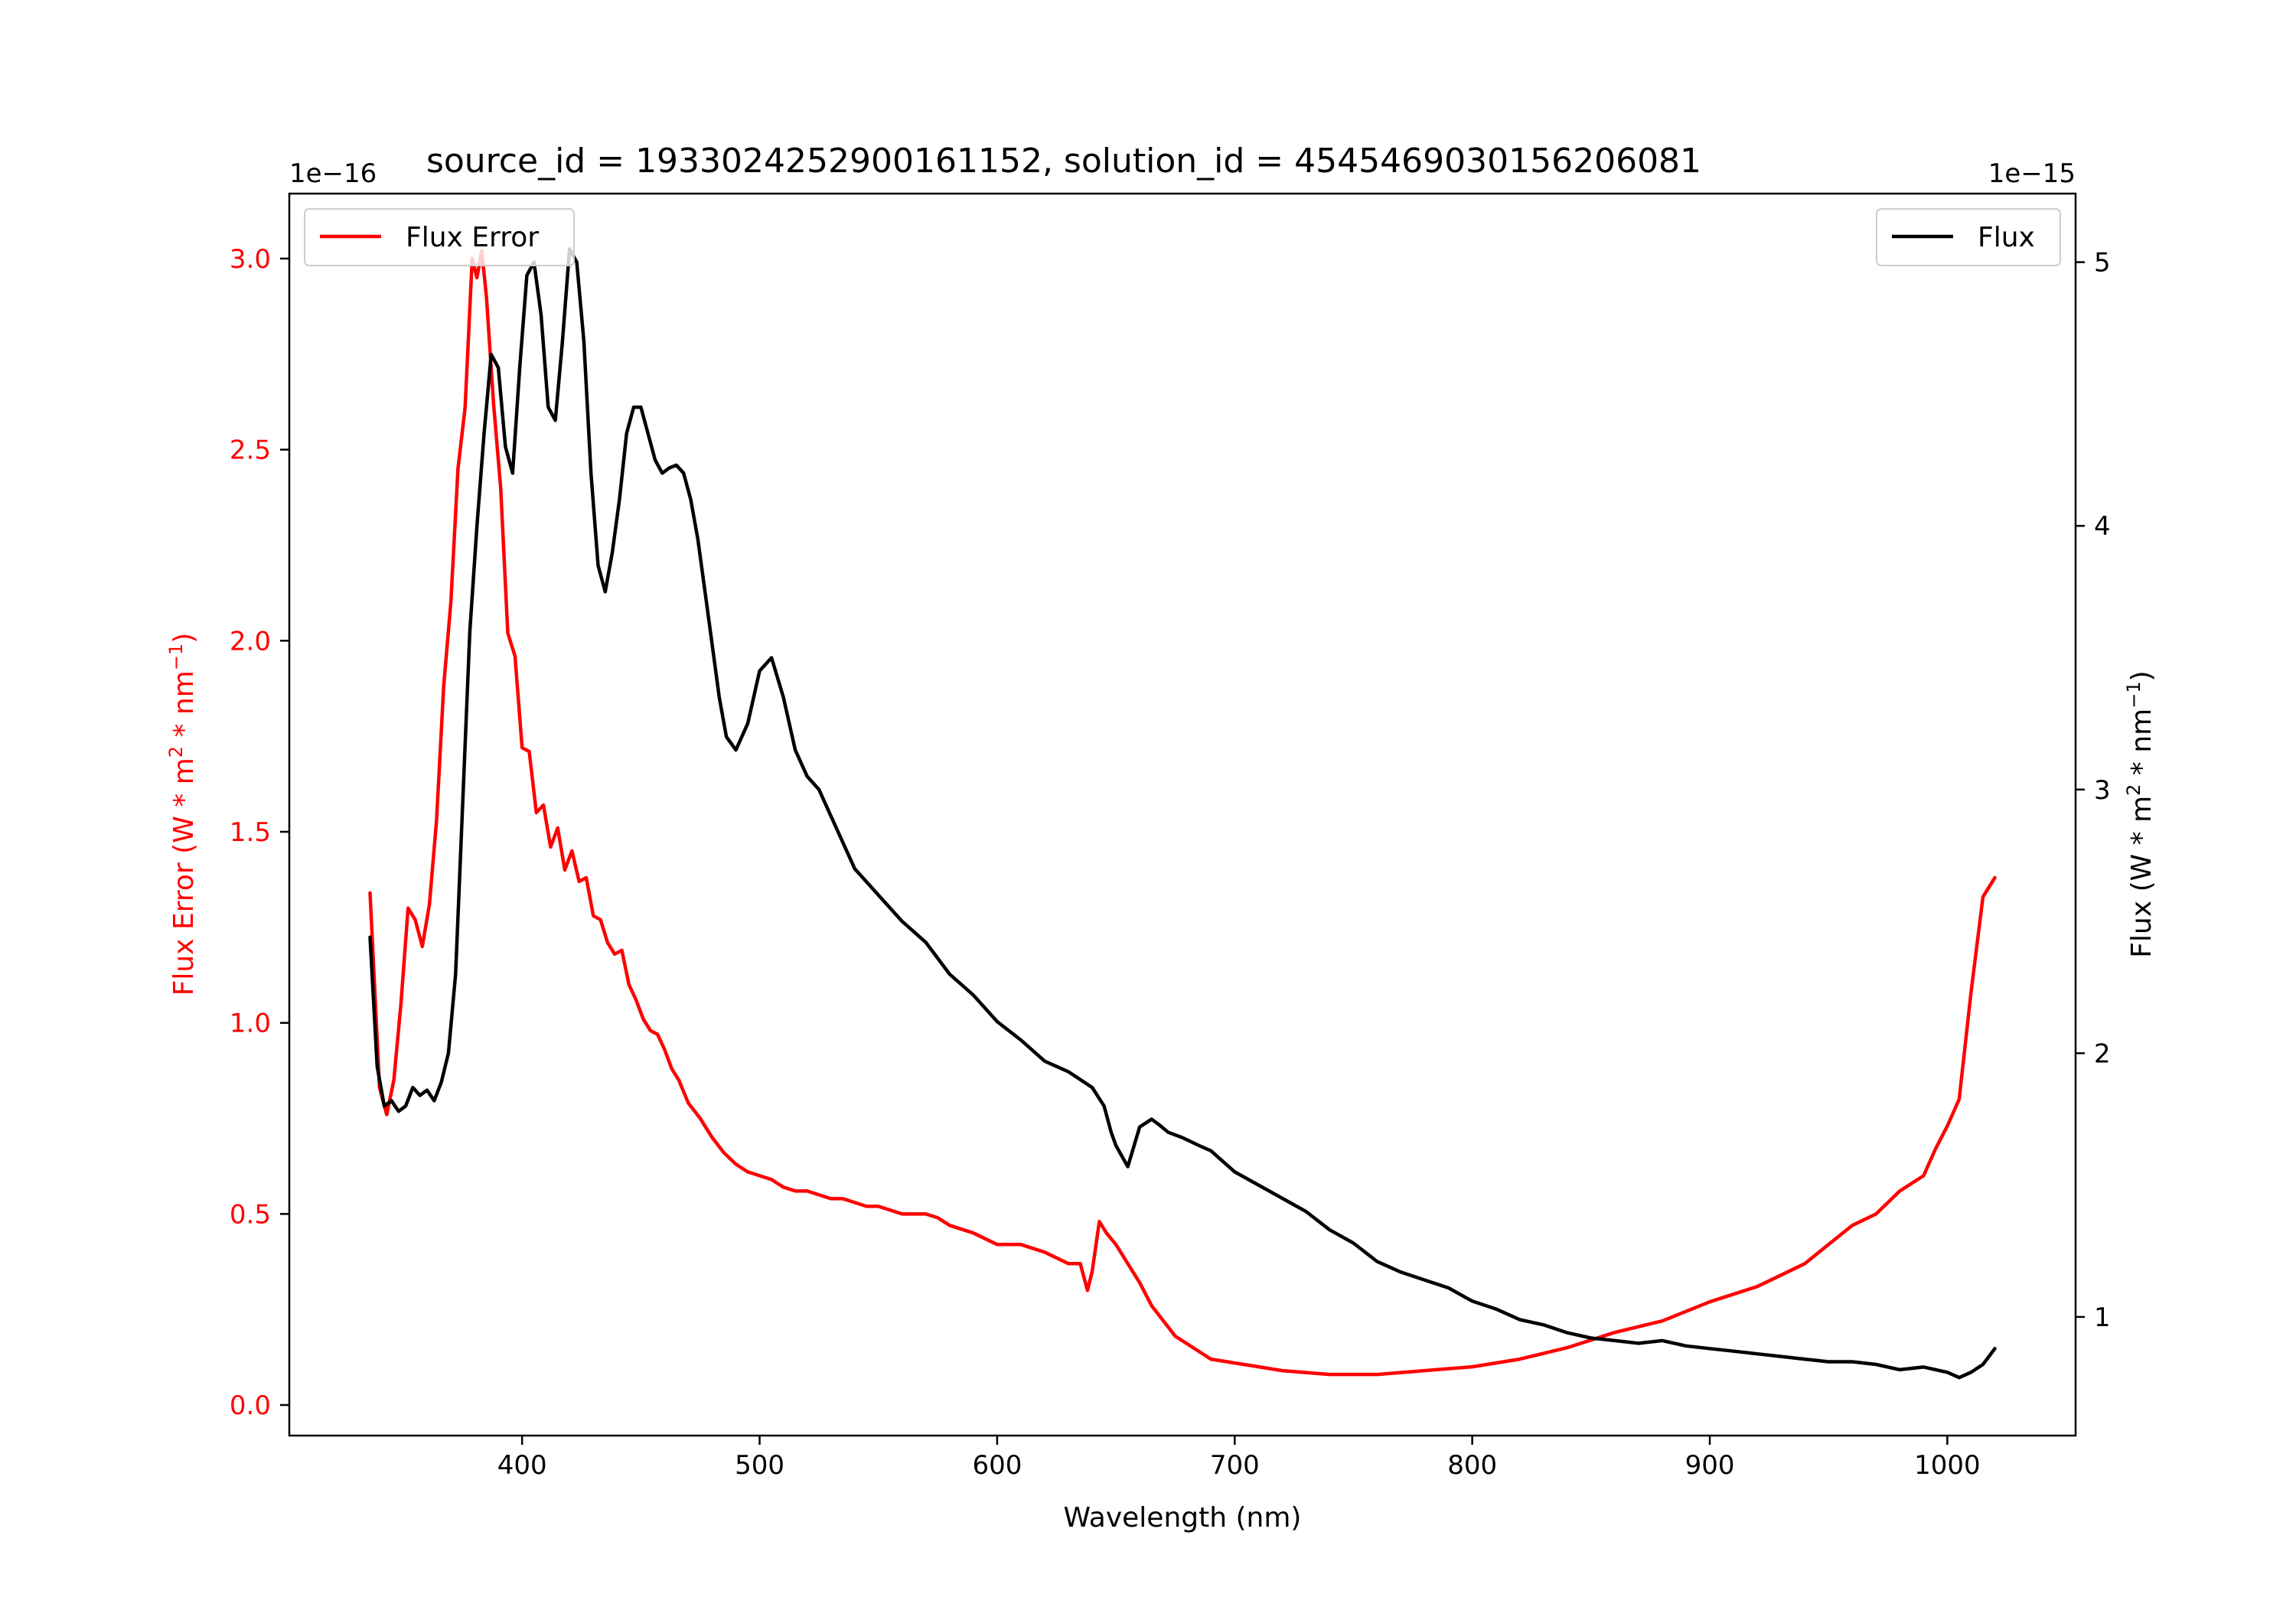 Image resolution: width=2296 pixels, height=1607 pixels. I want to click on right-tick-label: 4, so click(2102, 526).